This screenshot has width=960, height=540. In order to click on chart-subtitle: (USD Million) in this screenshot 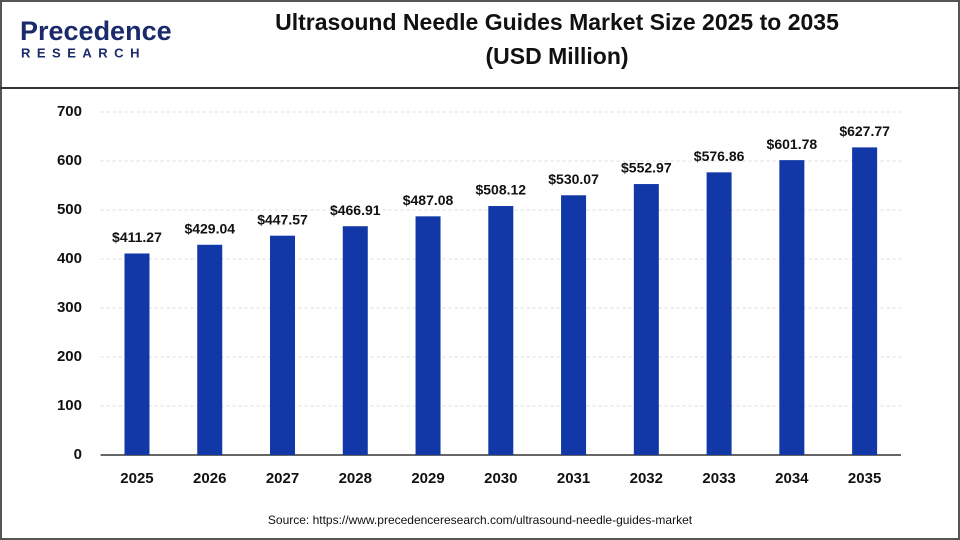, I will do `click(556, 56)`.